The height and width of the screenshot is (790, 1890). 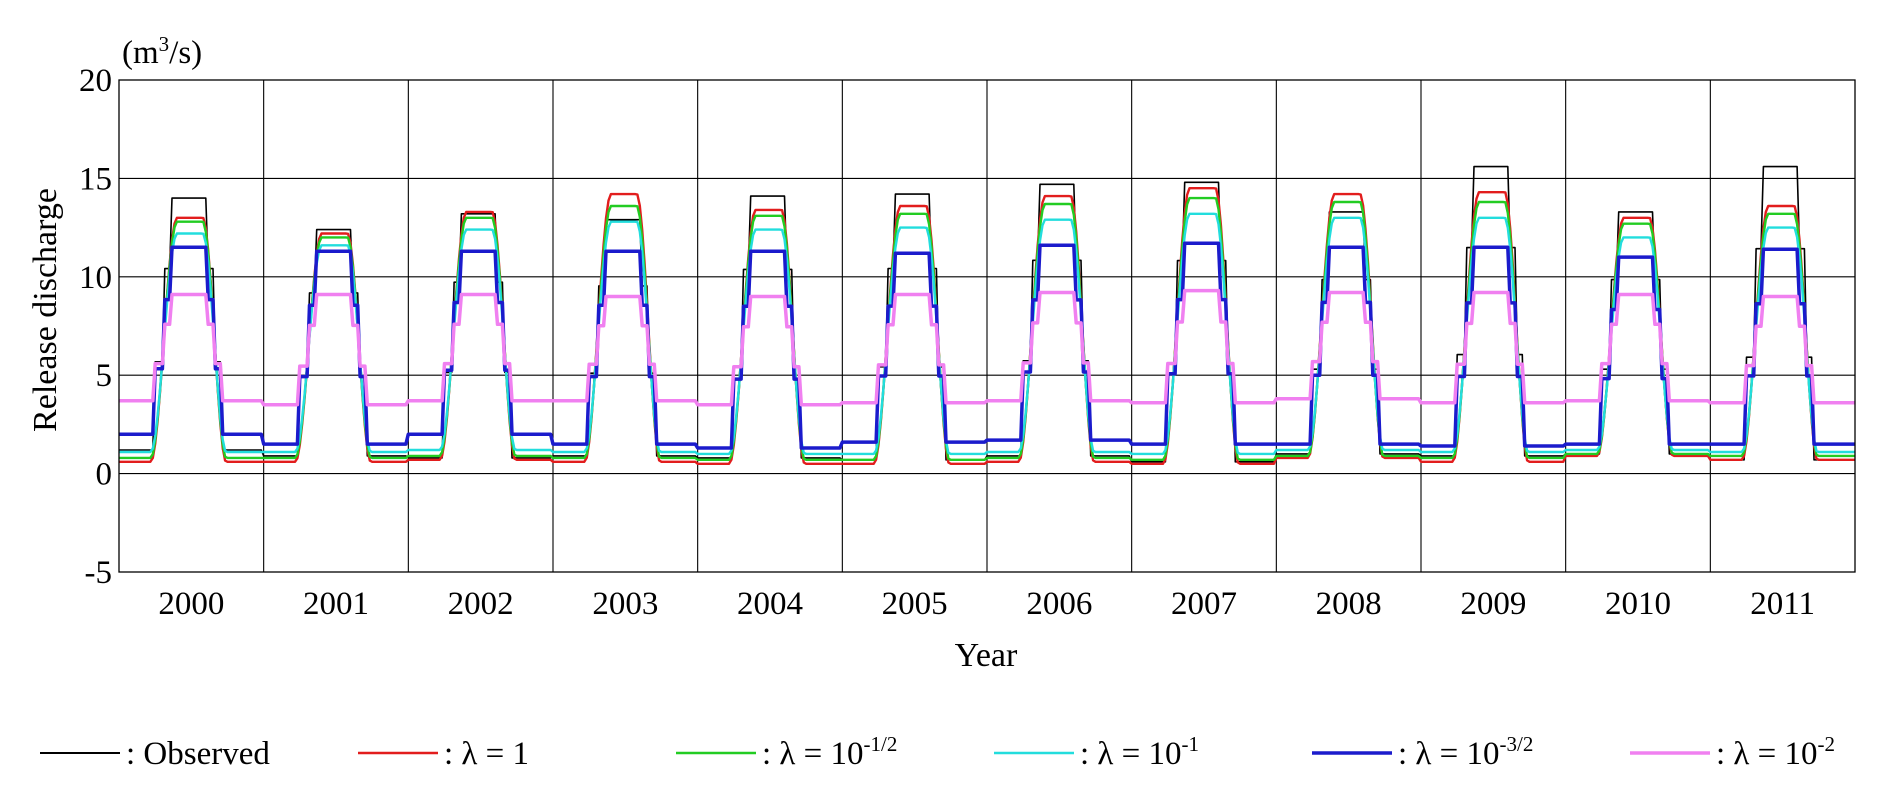 I want to click on legend-entry: : λ = 10-1/2, so click(x=786, y=752).